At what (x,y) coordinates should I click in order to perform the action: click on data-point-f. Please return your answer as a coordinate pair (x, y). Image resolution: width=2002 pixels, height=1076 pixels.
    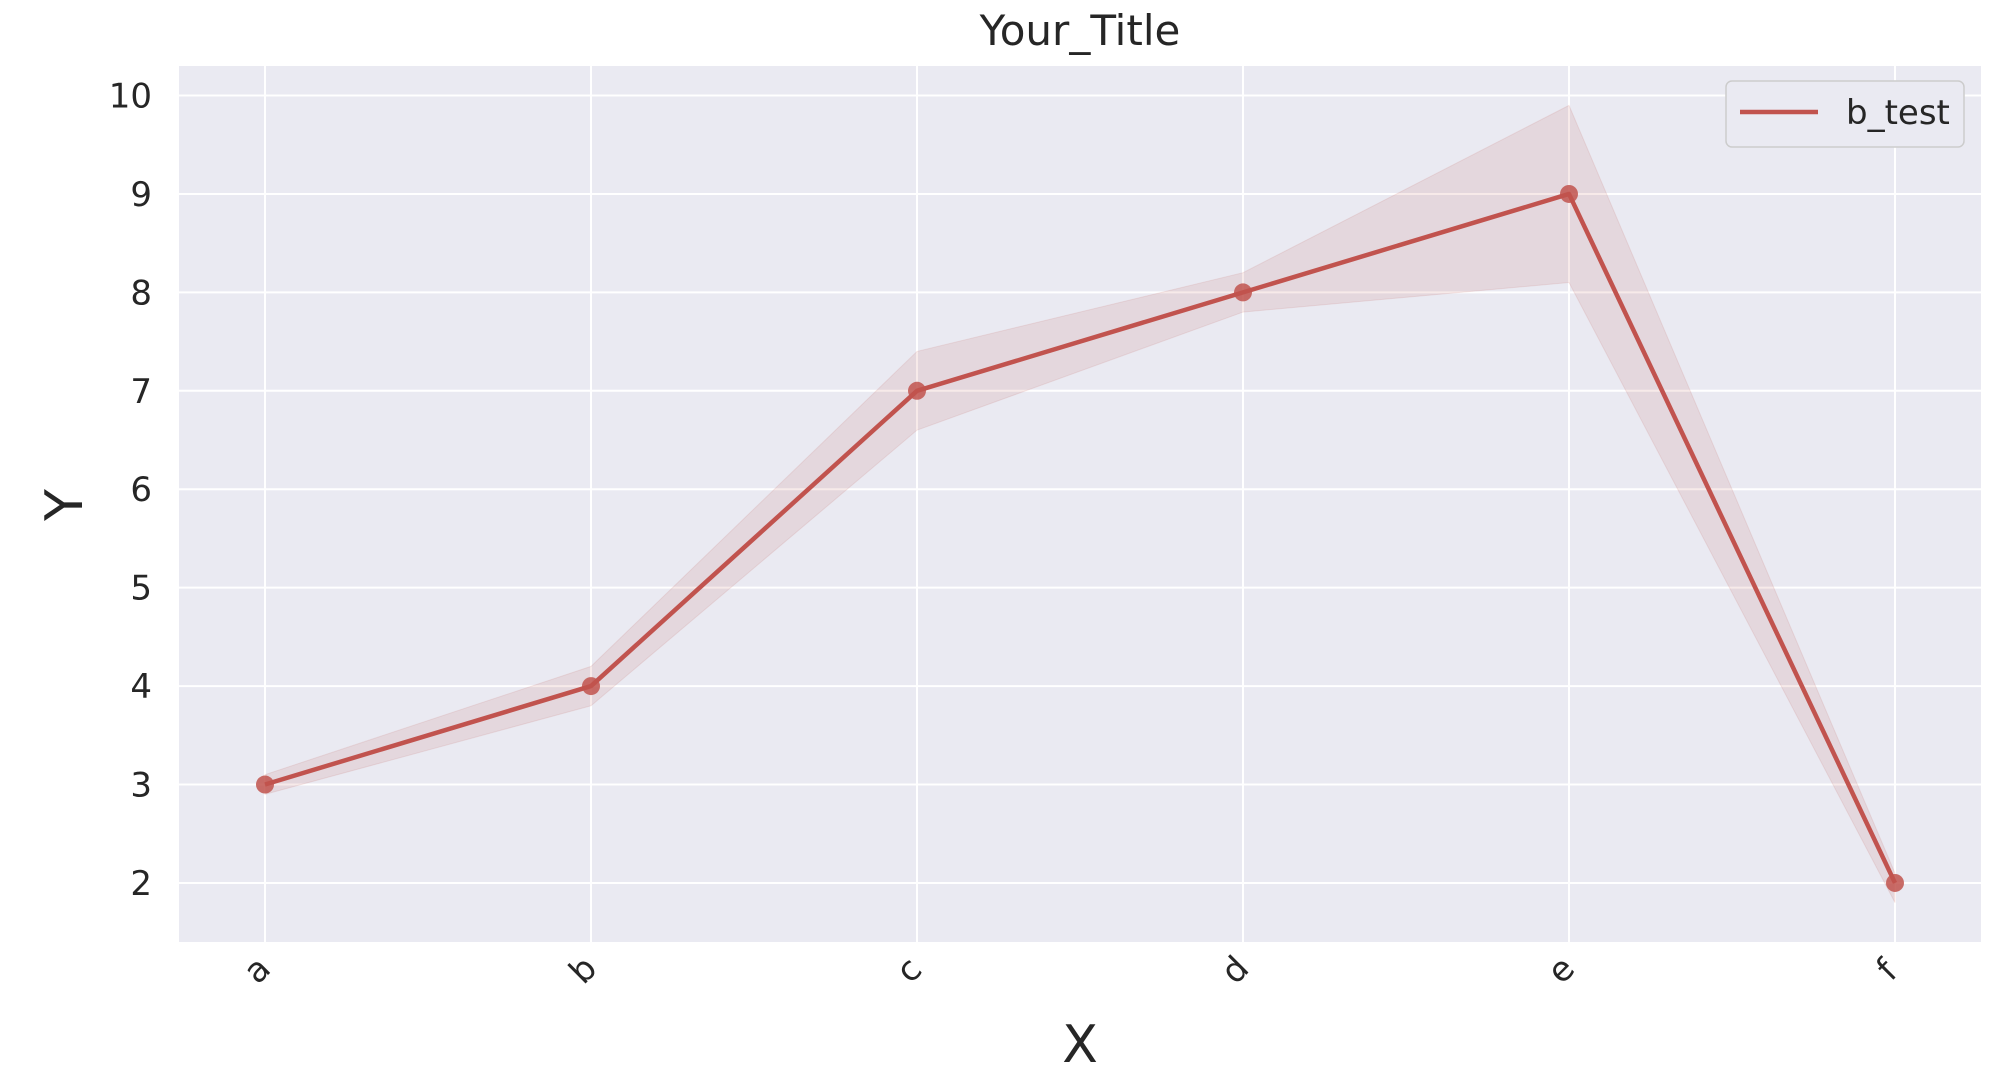
    Looking at the image, I should click on (1895, 882).